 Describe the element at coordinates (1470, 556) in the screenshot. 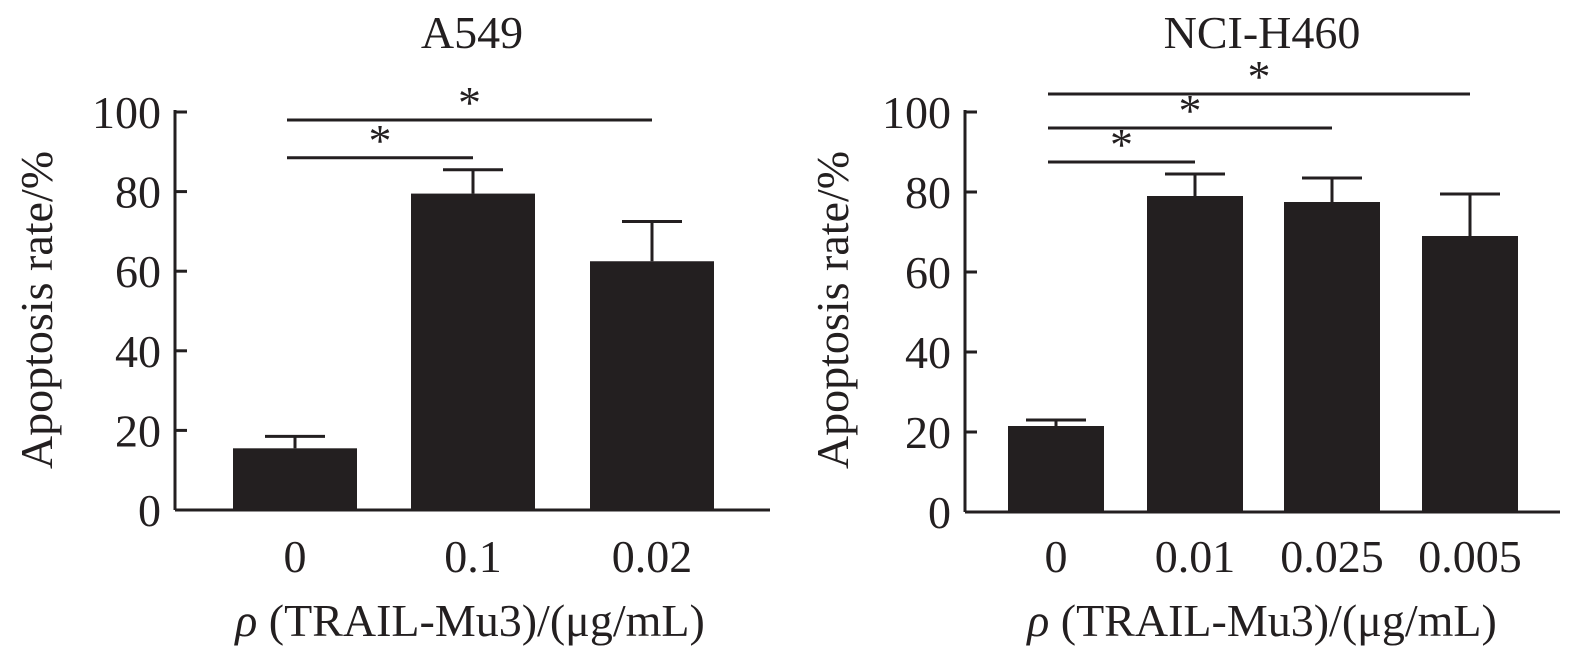

I see `x-tick-label: 0.005` at that location.